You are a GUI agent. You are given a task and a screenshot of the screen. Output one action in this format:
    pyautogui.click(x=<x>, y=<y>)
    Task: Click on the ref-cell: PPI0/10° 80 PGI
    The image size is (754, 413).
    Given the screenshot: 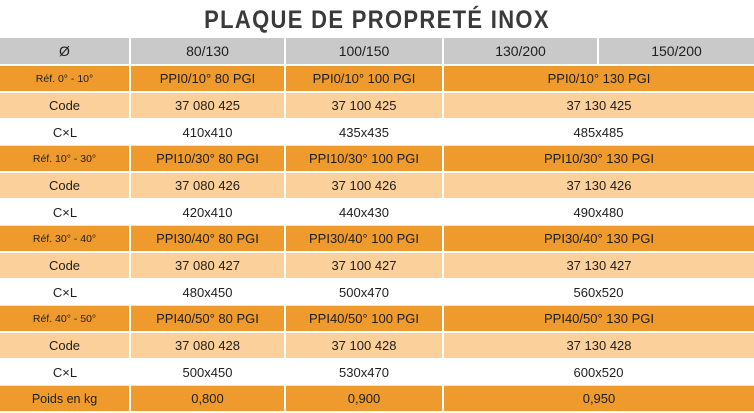 What is the action you would take?
    pyautogui.click(x=208, y=79)
    